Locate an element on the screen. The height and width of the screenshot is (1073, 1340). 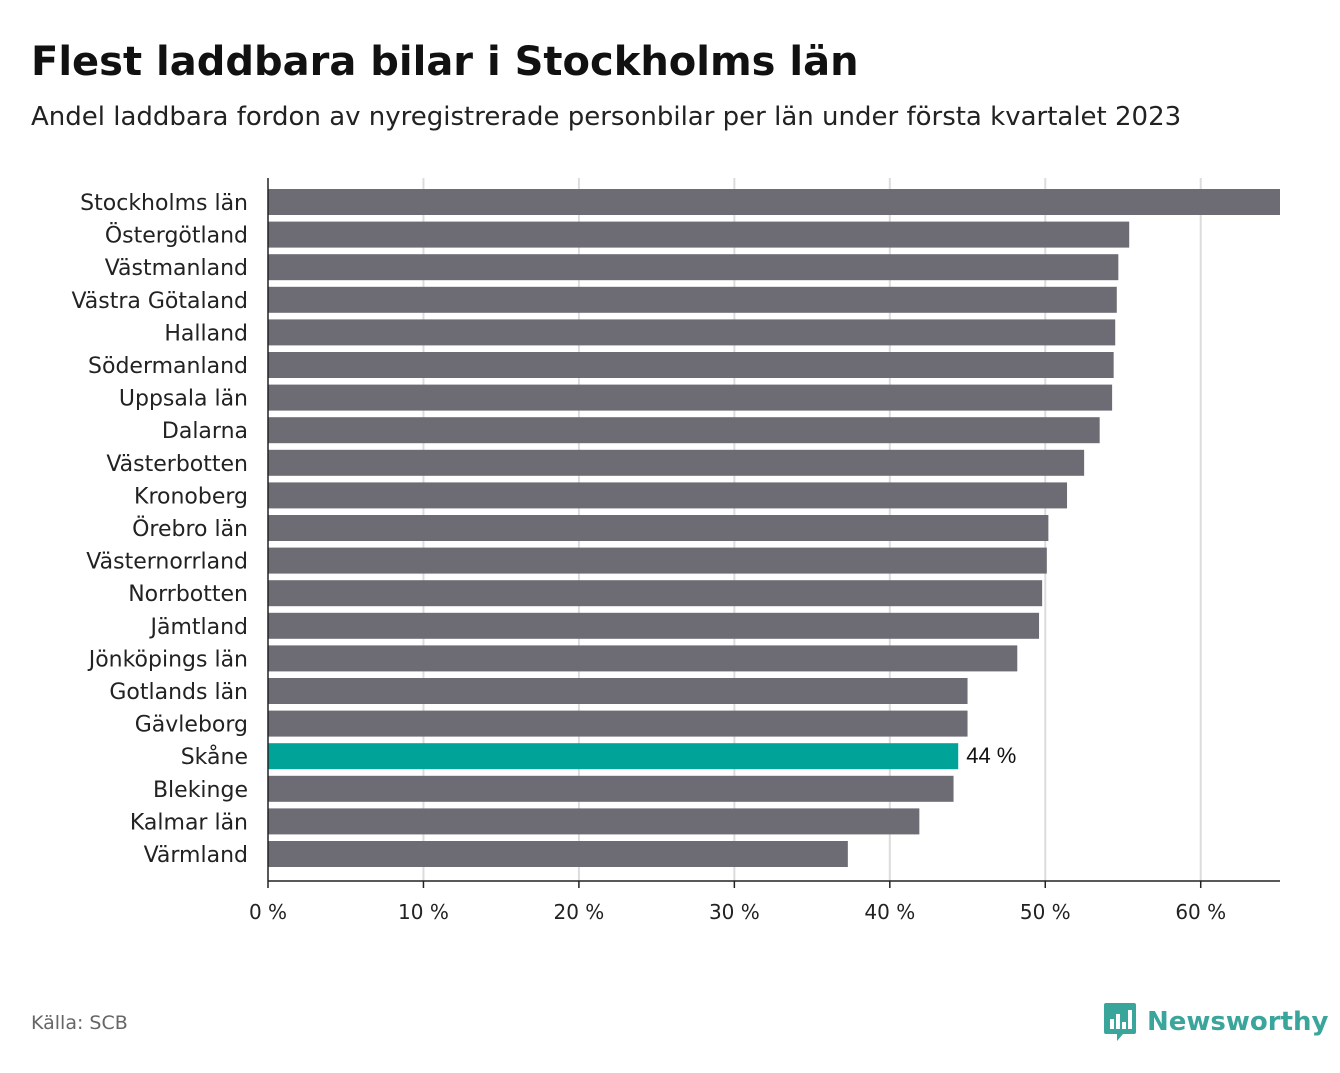
category-label: Västerbotten is located at coordinates (177, 464).